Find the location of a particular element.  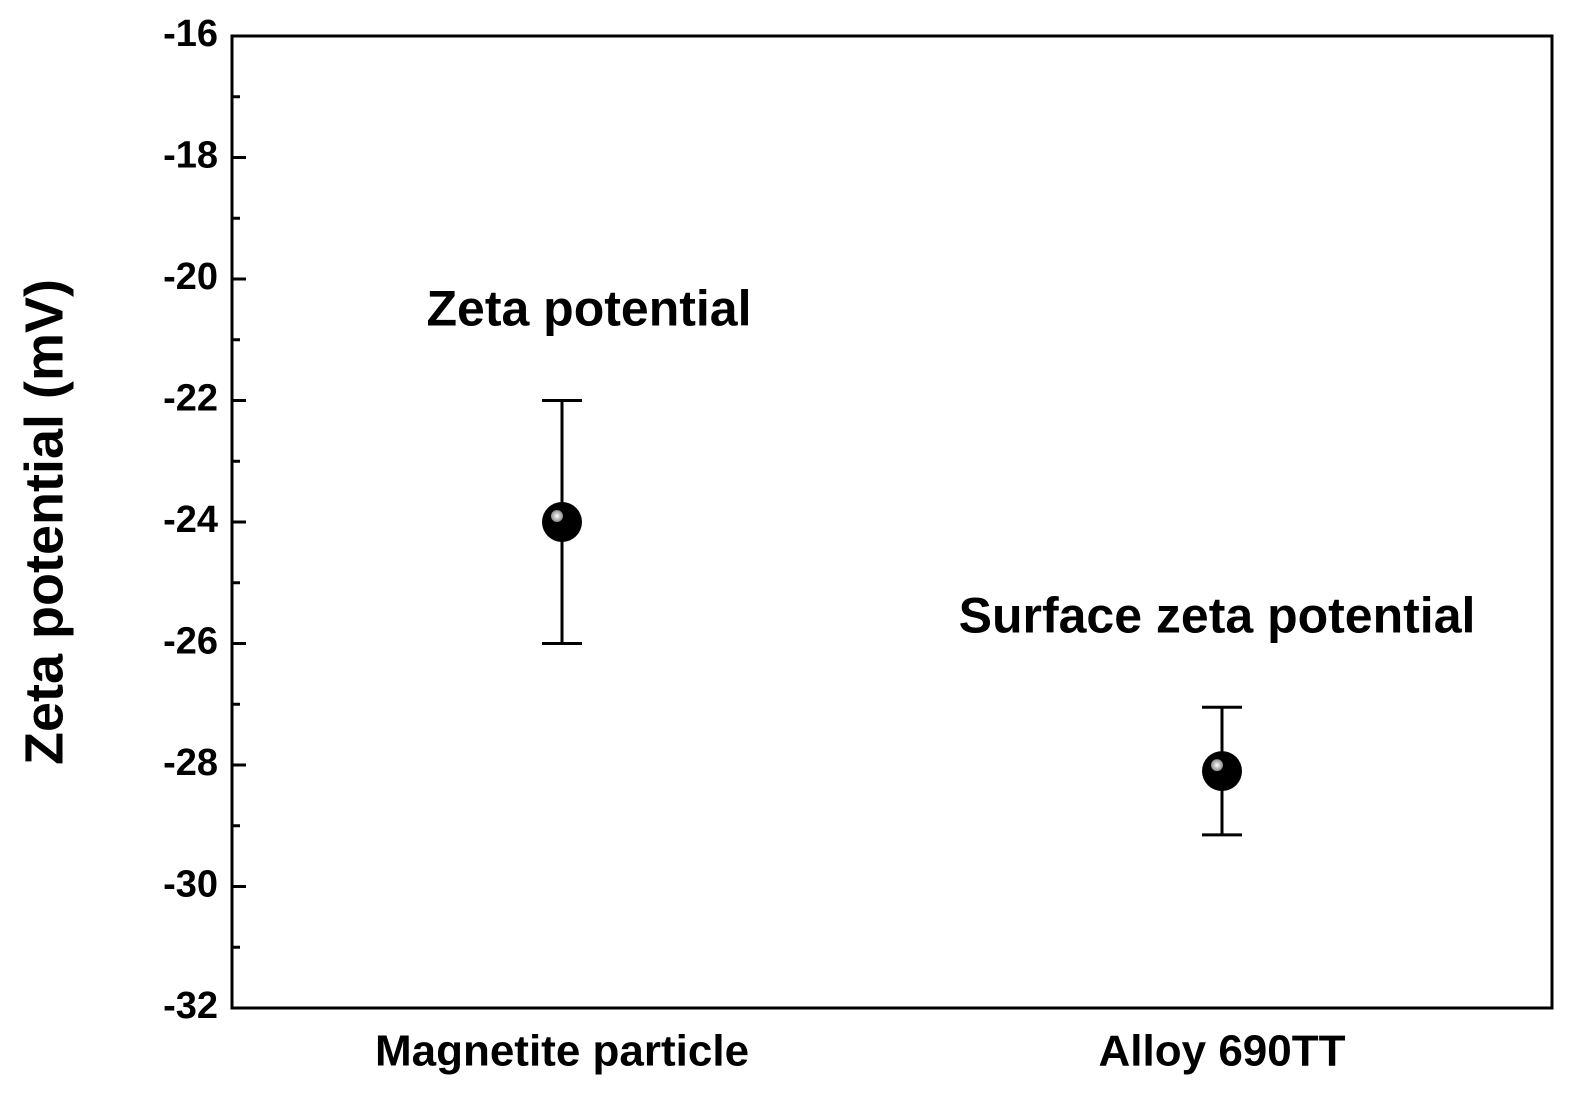

y-tick-label: -20 is located at coordinates (190, 277).